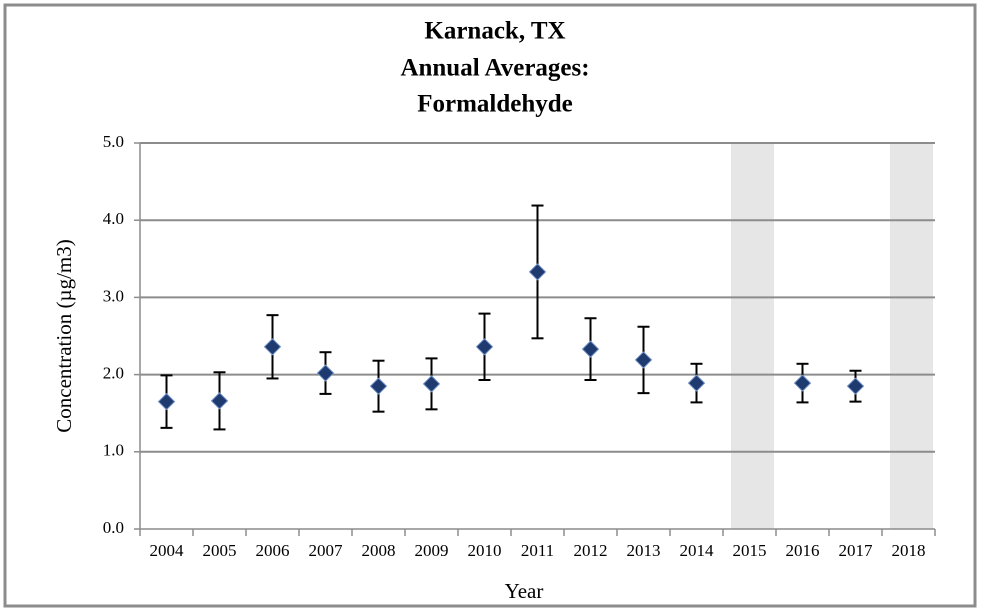 Image resolution: width=982 pixels, height=612 pixels. Describe the element at coordinates (494, 68) in the screenshot. I see `chart-title: Annual Averages:` at that location.